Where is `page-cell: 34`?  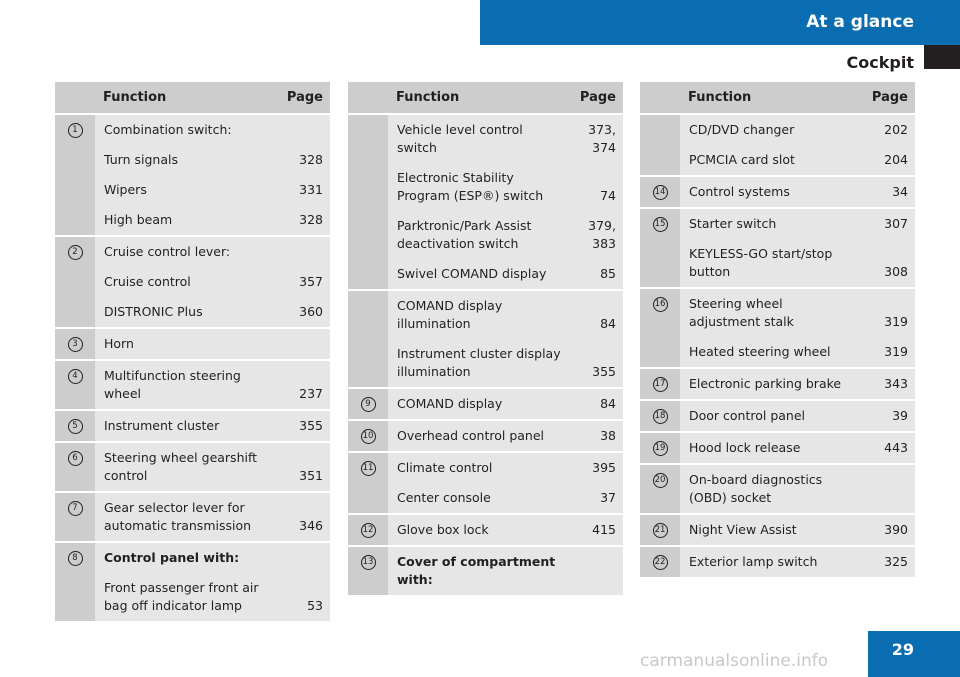 page-cell: 34 is located at coordinates (886, 191).